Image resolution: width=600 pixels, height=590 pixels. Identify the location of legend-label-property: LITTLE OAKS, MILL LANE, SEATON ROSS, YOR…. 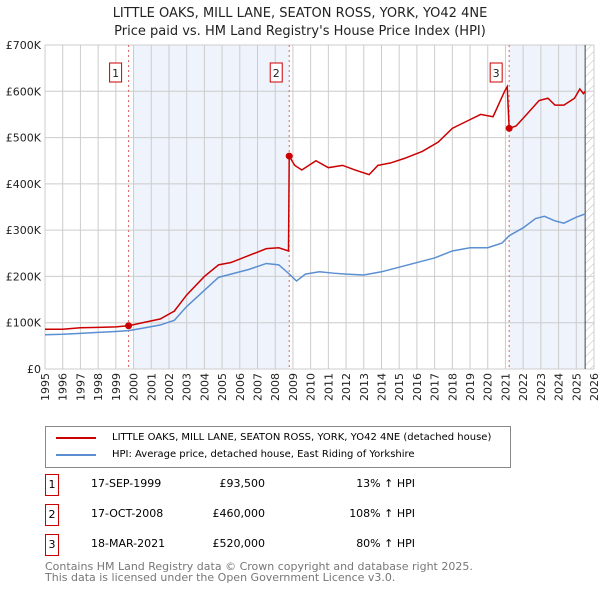
(302, 437).